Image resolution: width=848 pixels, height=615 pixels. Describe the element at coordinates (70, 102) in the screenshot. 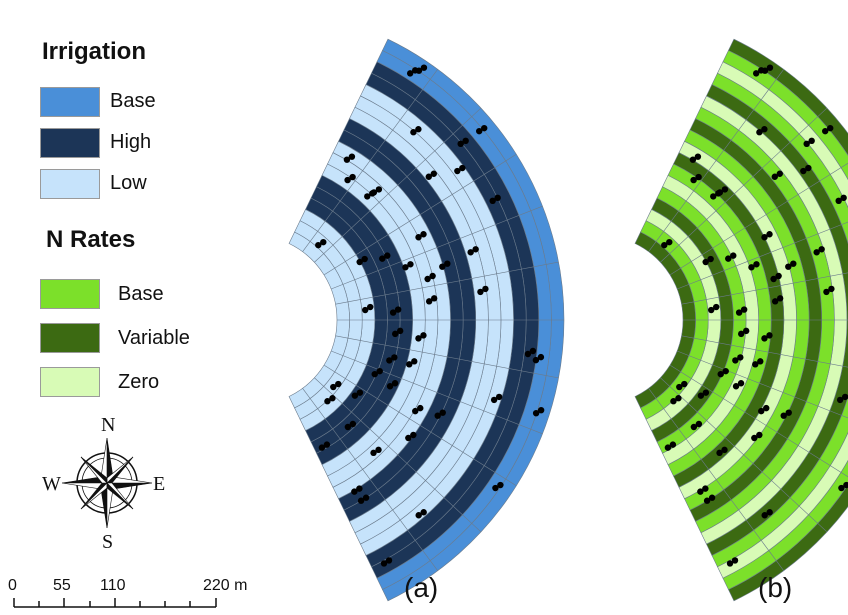

I see `irrigation-base-swatch` at that location.